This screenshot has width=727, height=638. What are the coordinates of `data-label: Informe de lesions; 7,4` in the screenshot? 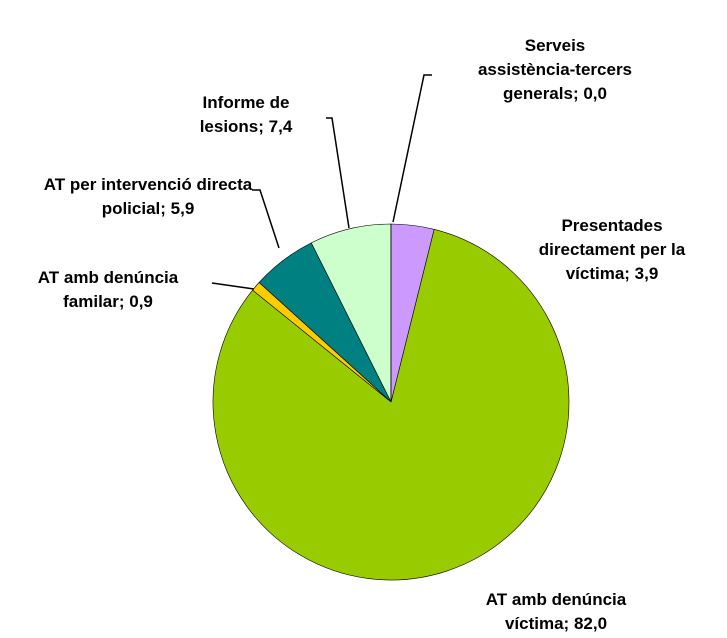 It's located at (246, 115).